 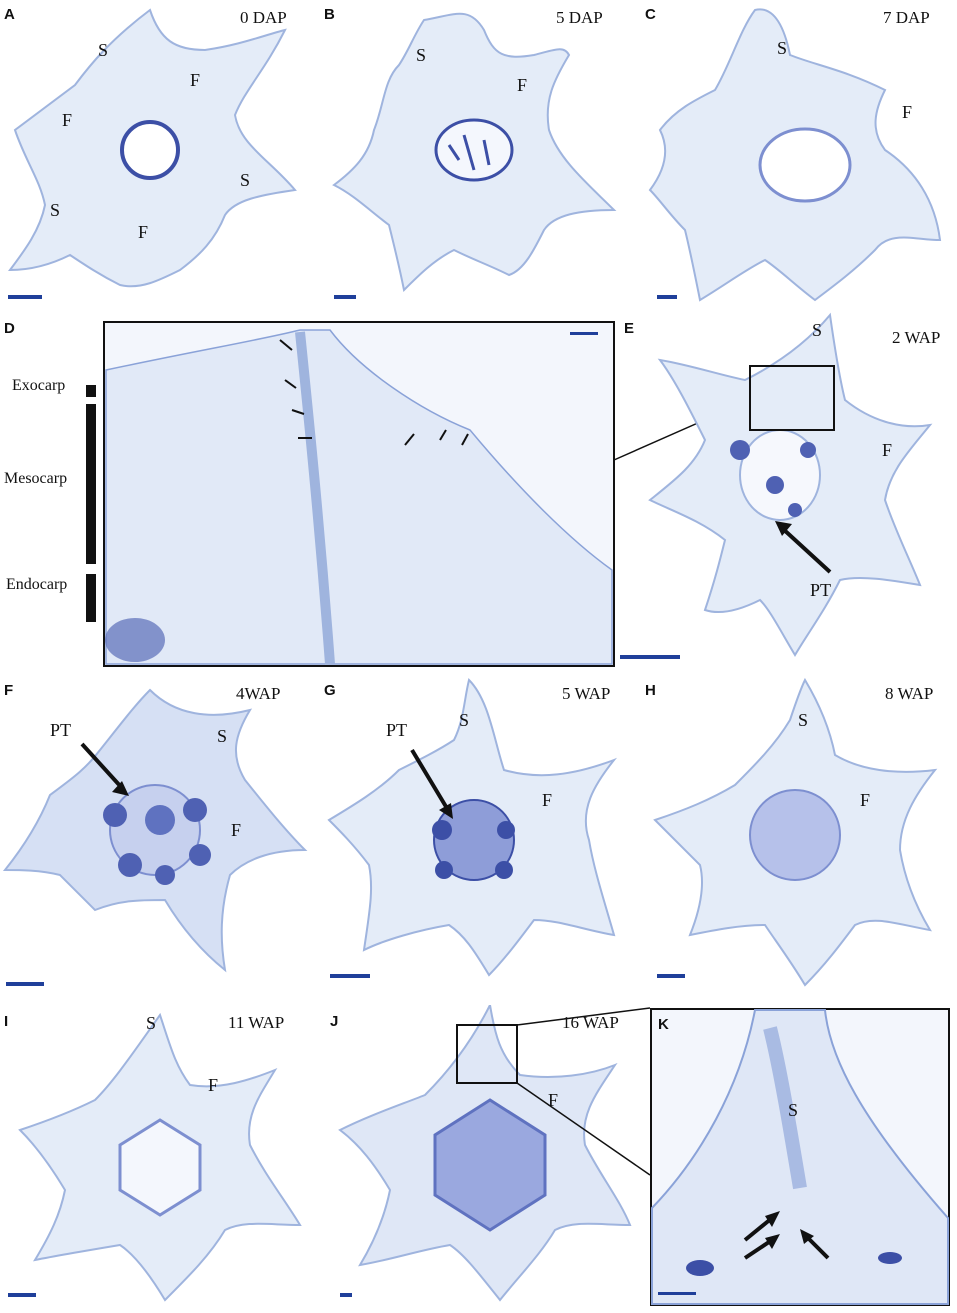 I want to click on panel-letter: J, so click(x=334, y=1021).